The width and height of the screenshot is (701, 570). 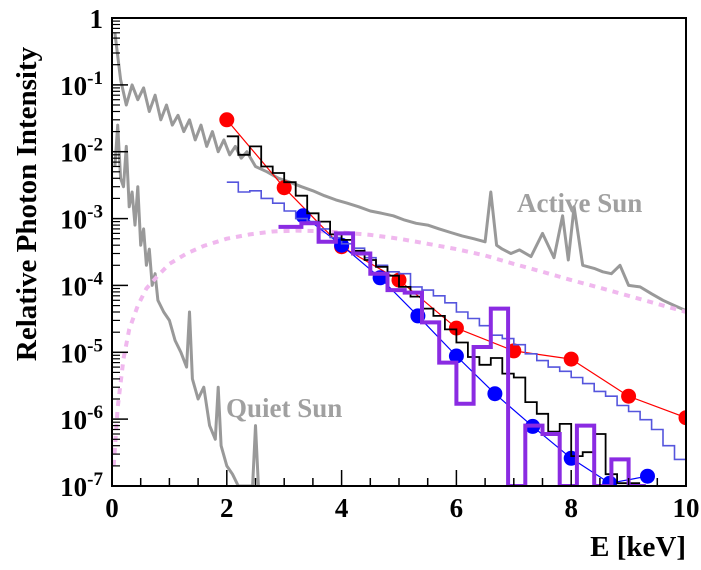 I want to click on series-1-line, so click(x=186, y=304).